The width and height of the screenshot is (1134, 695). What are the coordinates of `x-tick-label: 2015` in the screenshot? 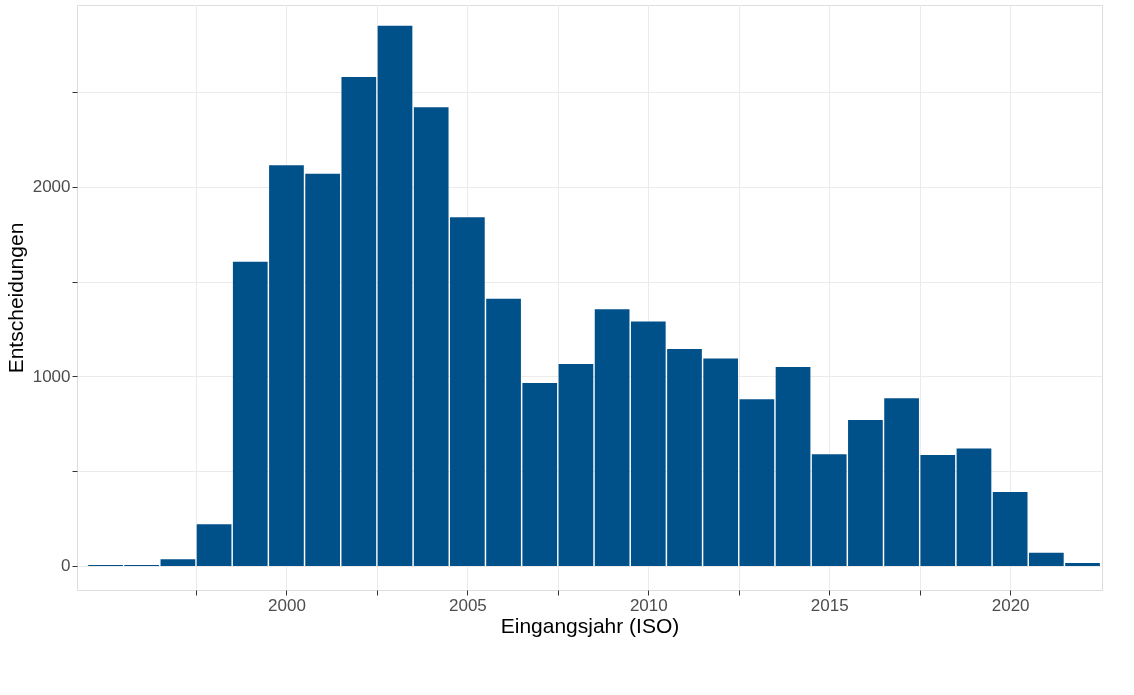 It's located at (829, 605).